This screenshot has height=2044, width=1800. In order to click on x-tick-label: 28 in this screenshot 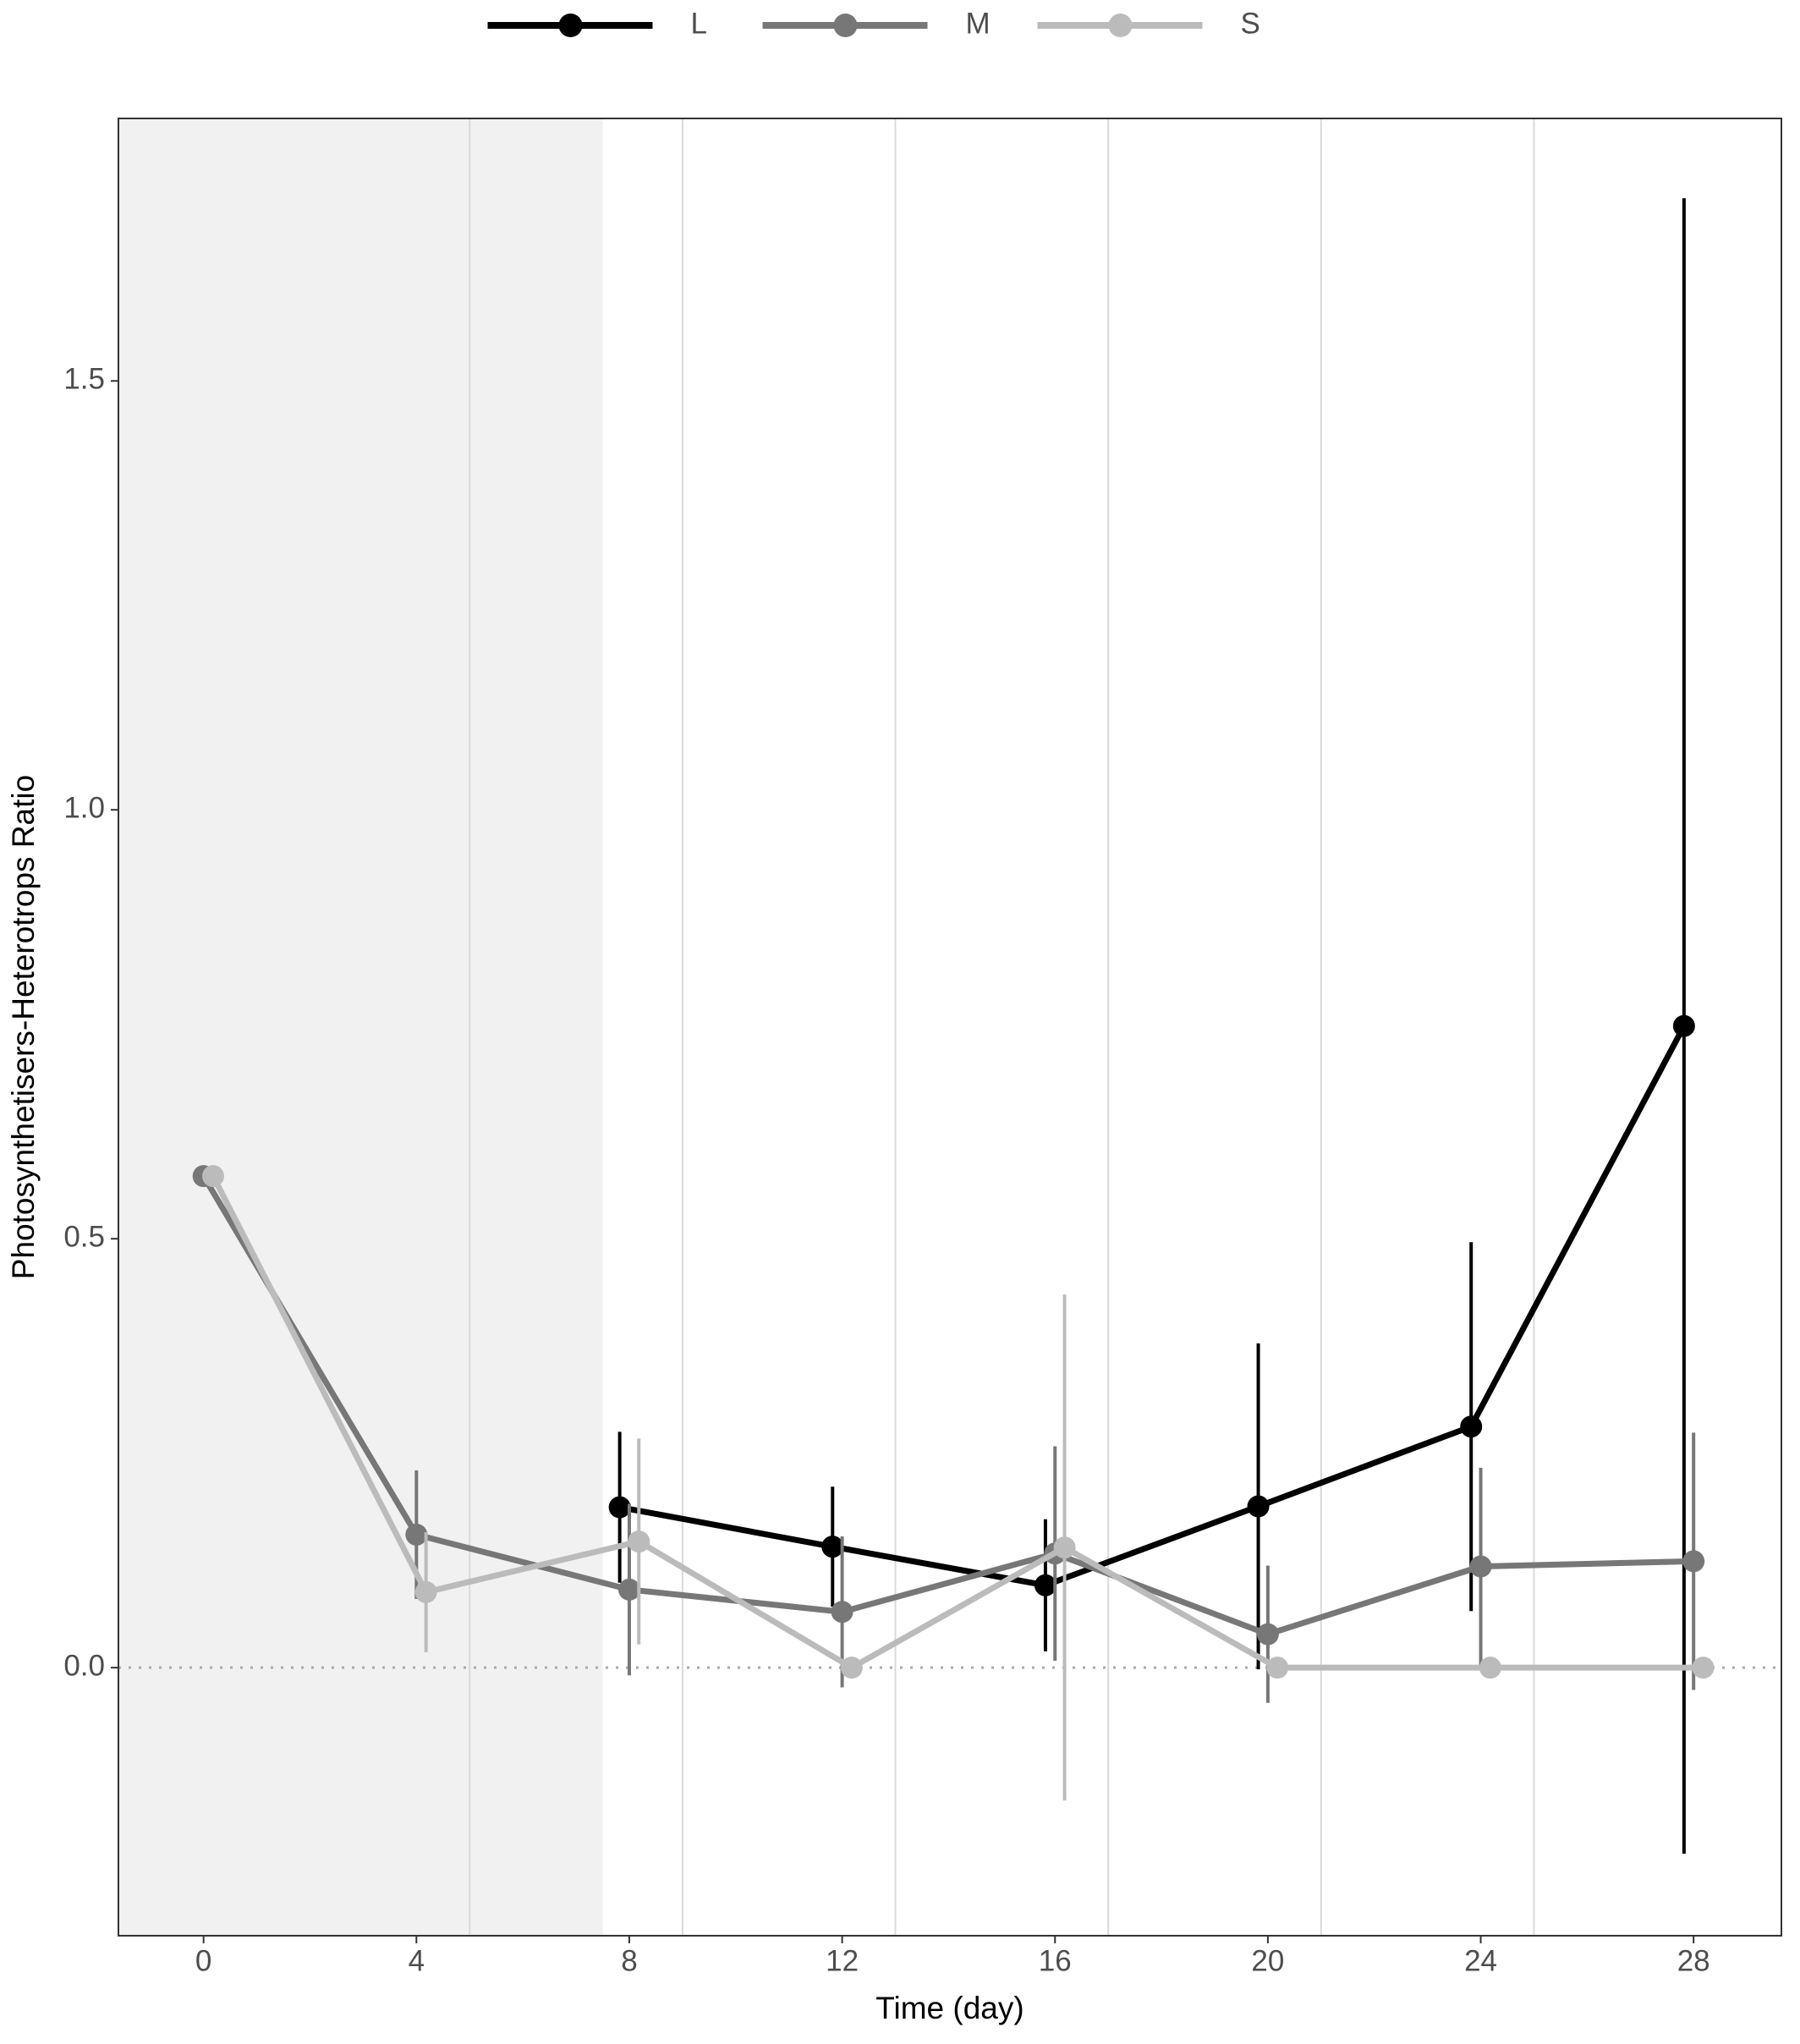, I will do `click(1693, 1960)`.